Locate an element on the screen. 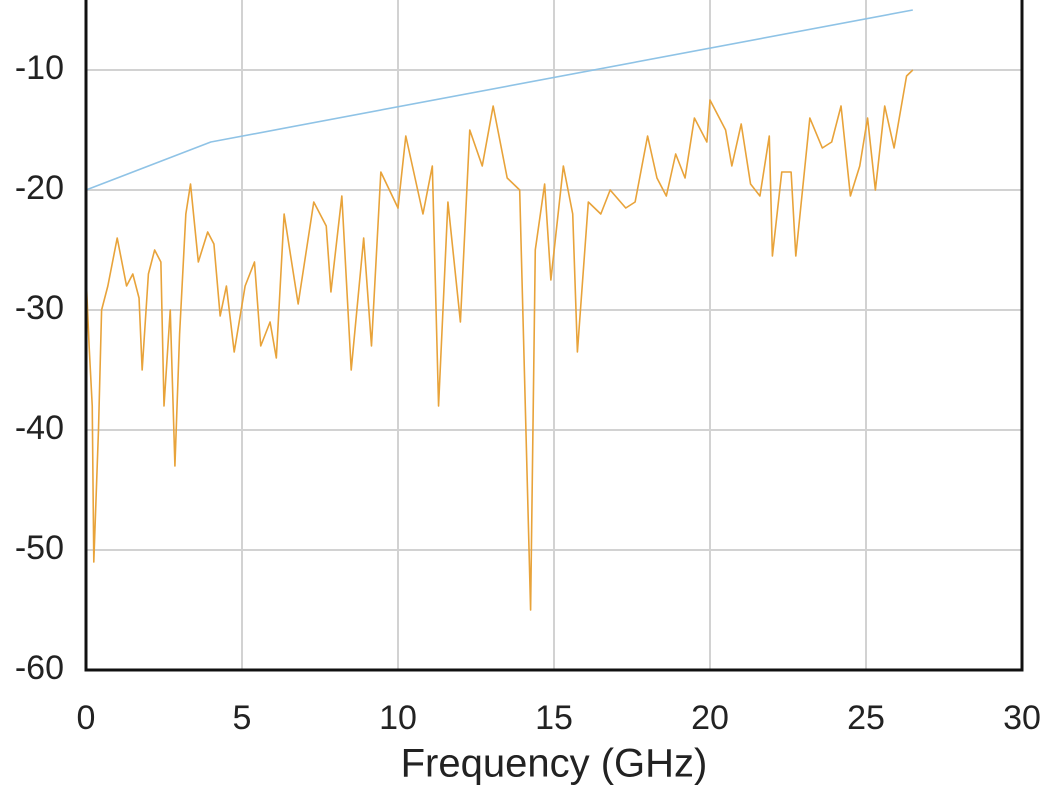 Image resolution: width=1050 pixels, height=792 pixels. y-tick-label: -60 is located at coordinates (39, 668).